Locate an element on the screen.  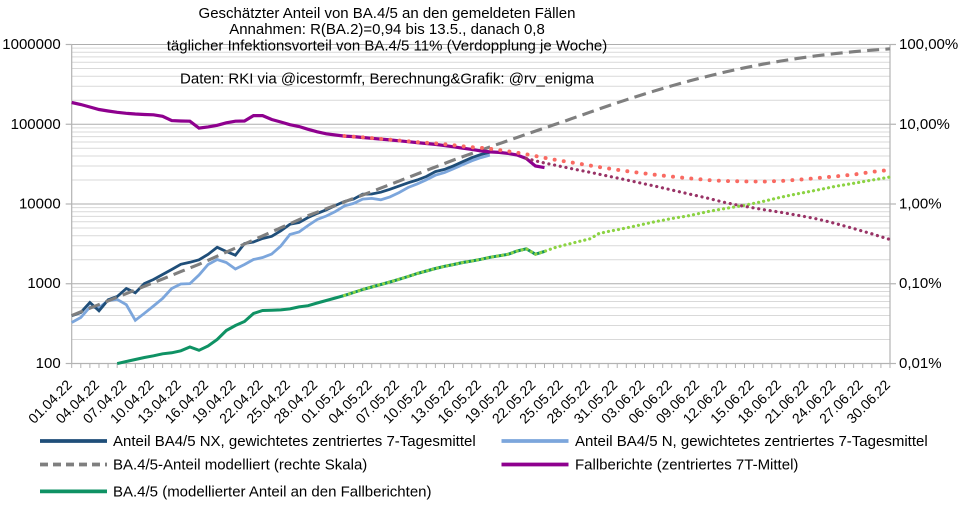
svg-text:BA.4/5-Anteil modelliert (rech: BA.4/5-Anteil modelliert (rechte Skala) is located at coordinates (240, 465).